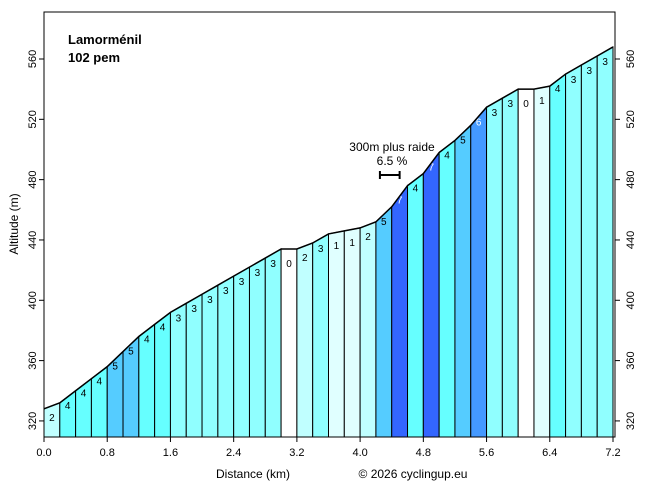 The image size is (656, 490). What do you see at coordinates (392, 161) in the screenshot?
I see `annotation-line2: 6.5 %` at bounding box center [392, 161].